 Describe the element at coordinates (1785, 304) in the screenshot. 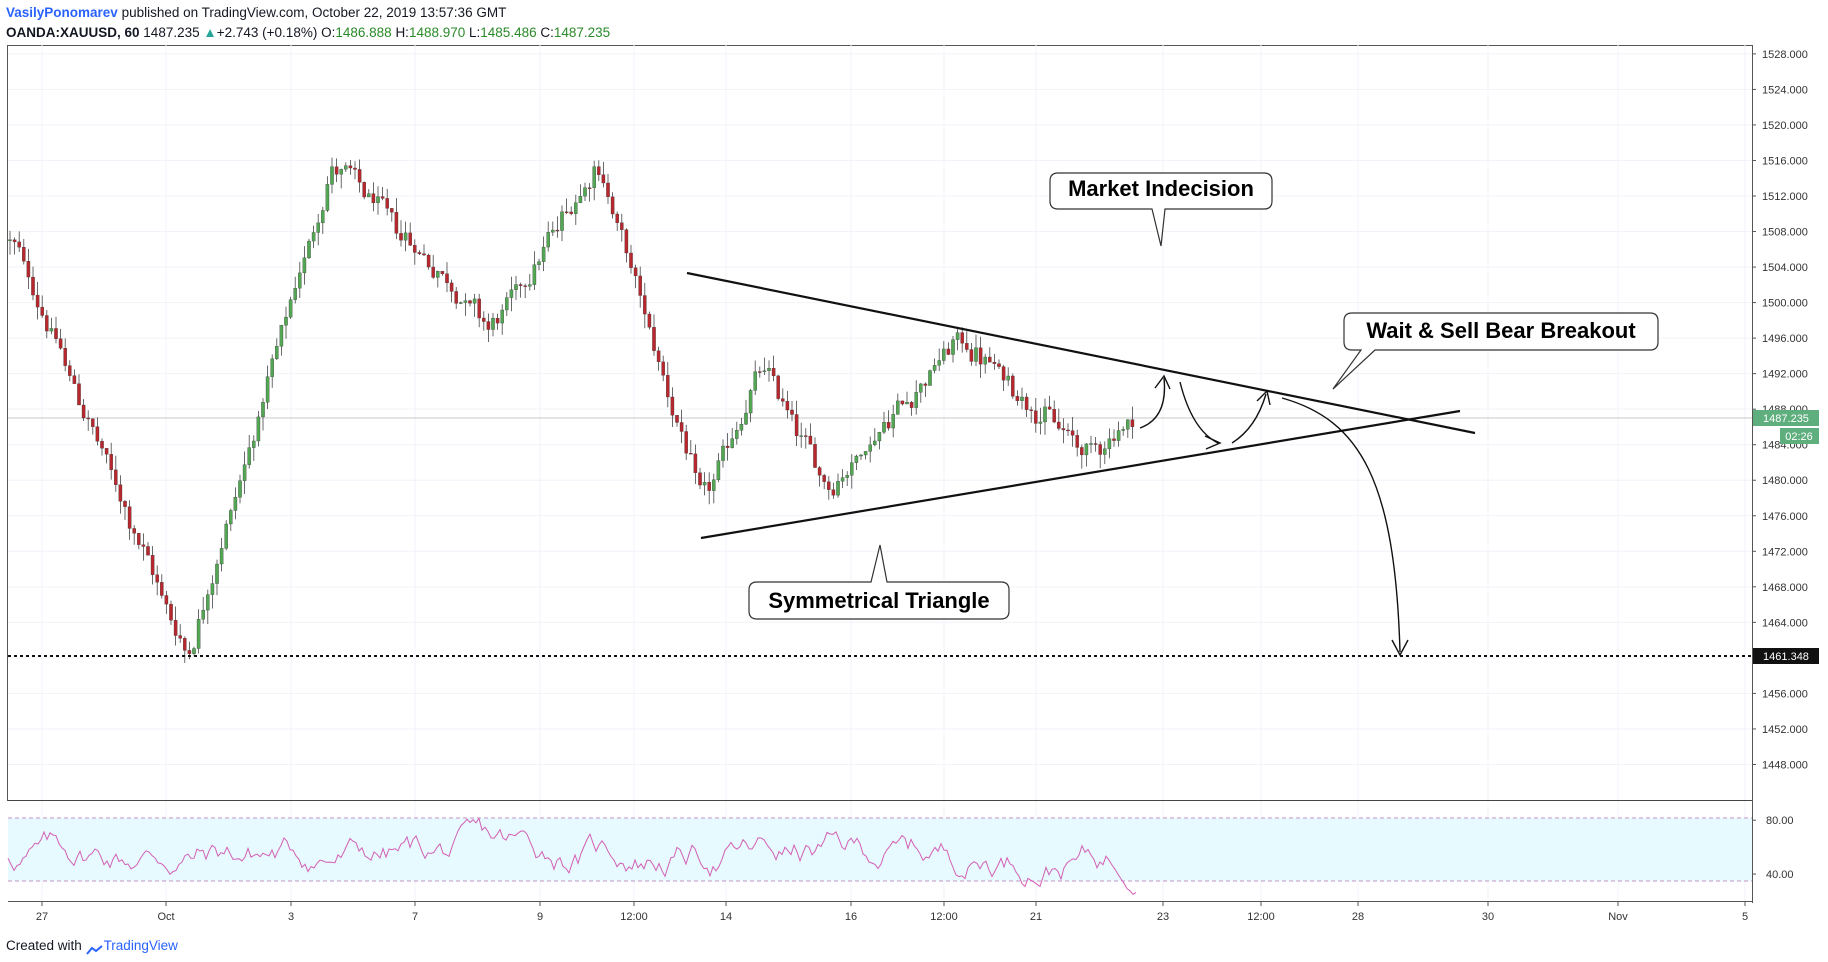

I see `y-tick-label: 1500.000` at that location.